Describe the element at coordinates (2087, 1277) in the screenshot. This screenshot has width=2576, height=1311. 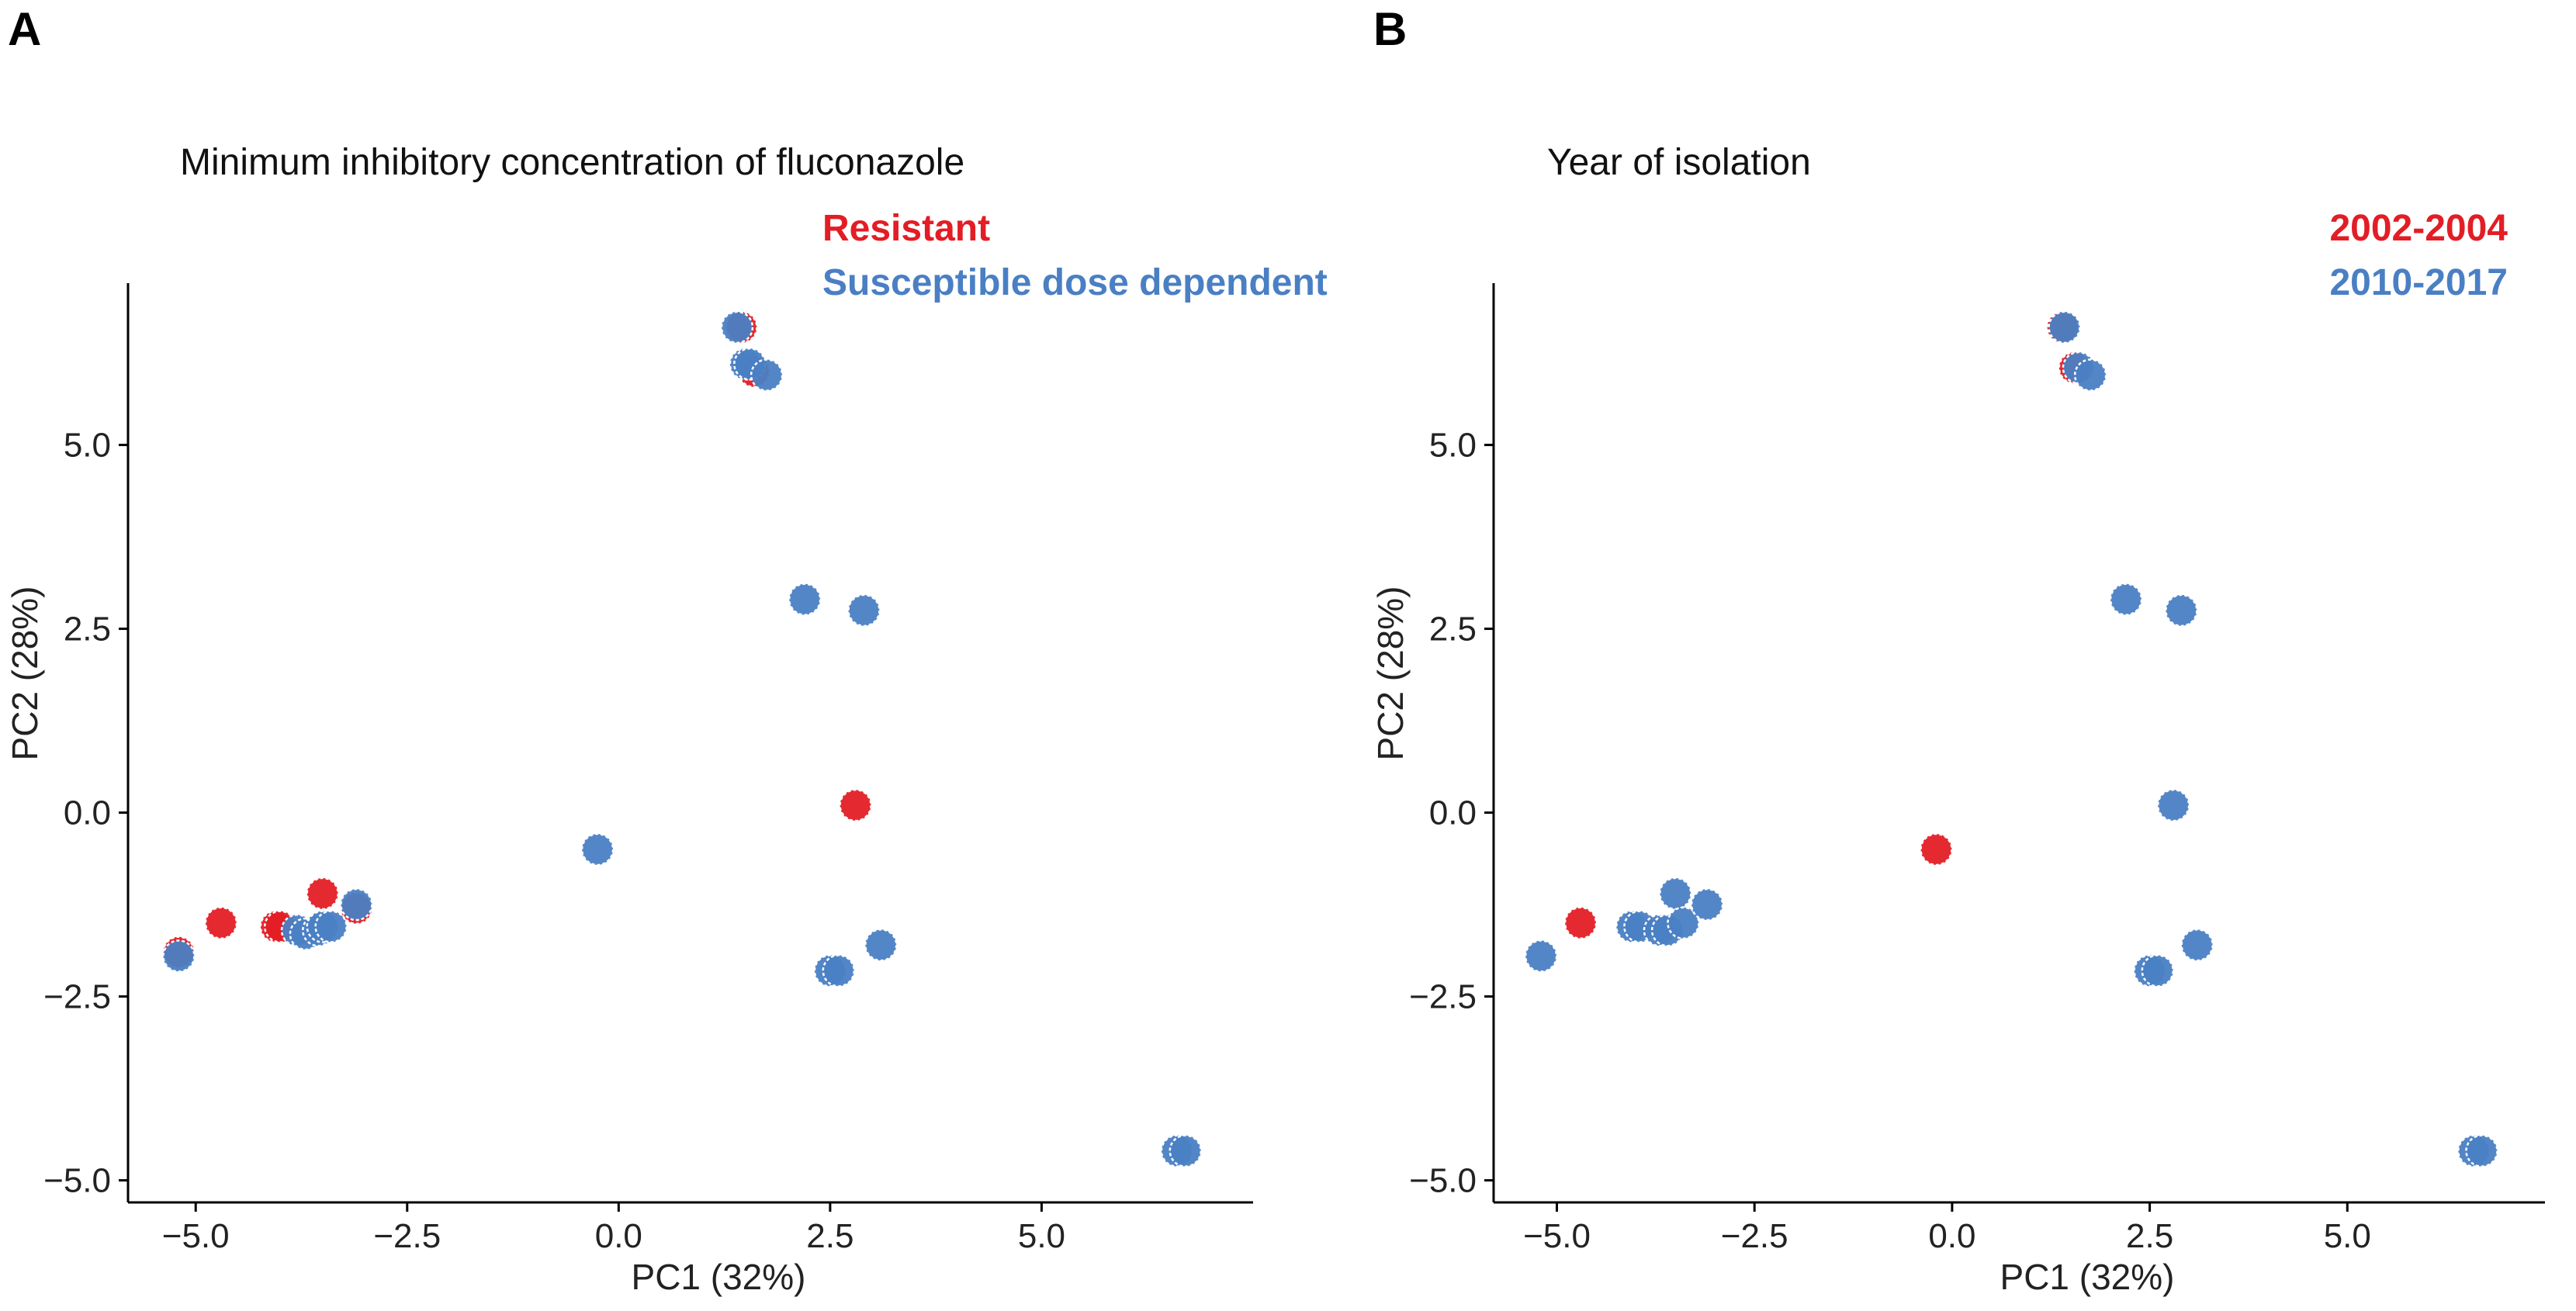
I see `panel-b-xlabel: PC1 (32%)` at that location.